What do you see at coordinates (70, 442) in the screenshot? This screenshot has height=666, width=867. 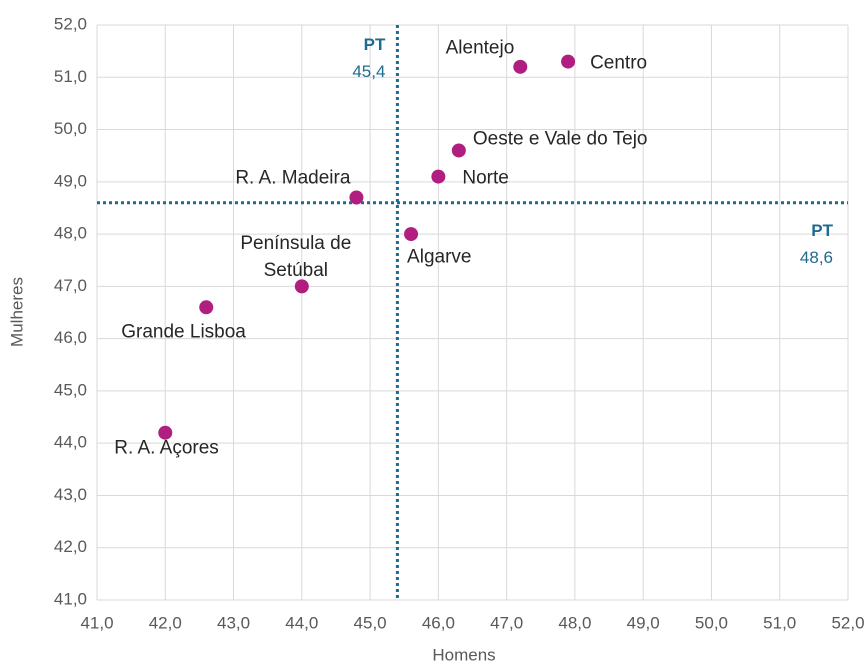 I see `y-tick-label: 44,0` at bounding box center [70, 442].